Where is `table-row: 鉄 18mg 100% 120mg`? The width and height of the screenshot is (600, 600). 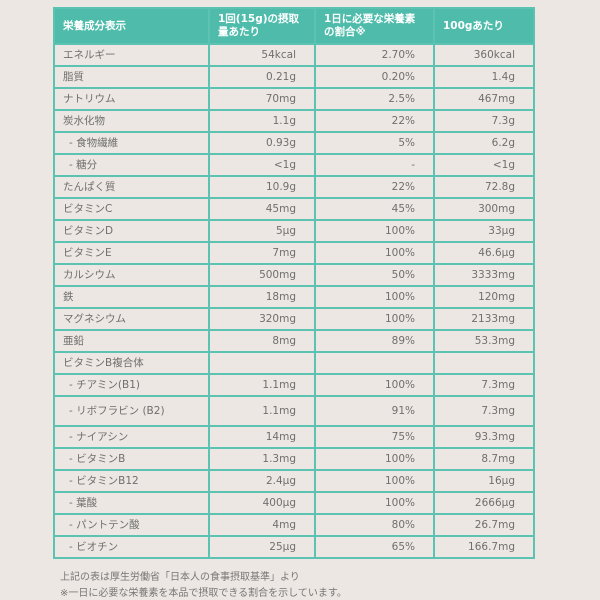 table-row: 鉄 18mg 100% 120mg is located at coordinates (294, 297).